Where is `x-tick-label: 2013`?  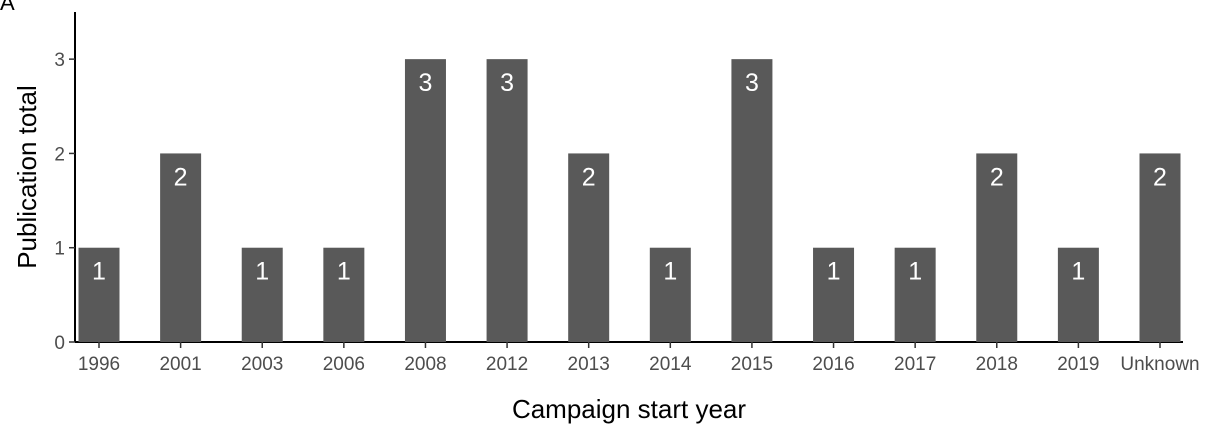 x-tick-label: 2013 is located at coordinates (589, 364).